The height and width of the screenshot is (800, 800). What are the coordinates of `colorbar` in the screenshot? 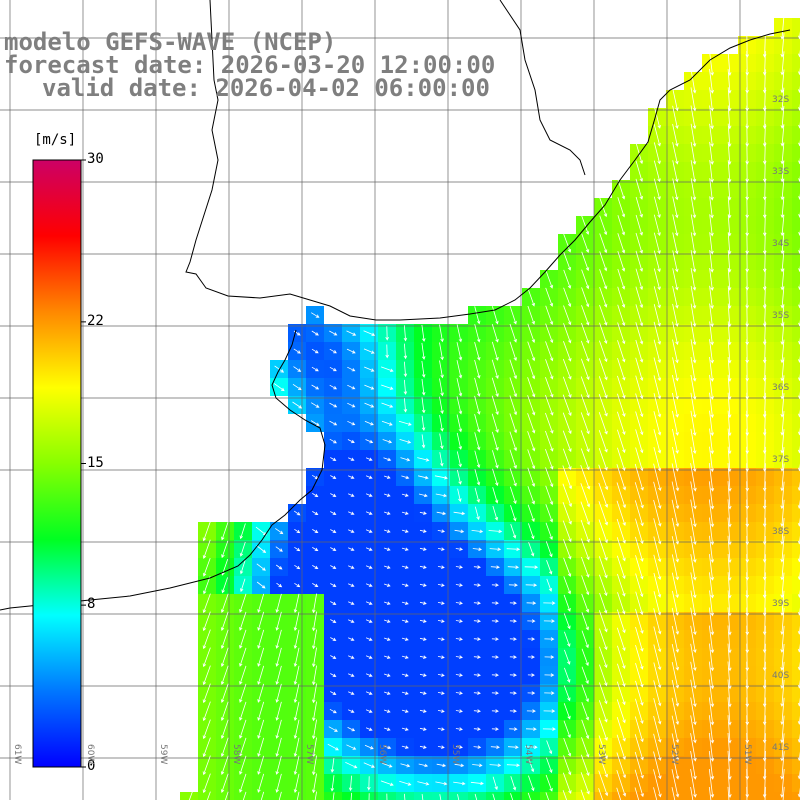 It's located at (59, 463).